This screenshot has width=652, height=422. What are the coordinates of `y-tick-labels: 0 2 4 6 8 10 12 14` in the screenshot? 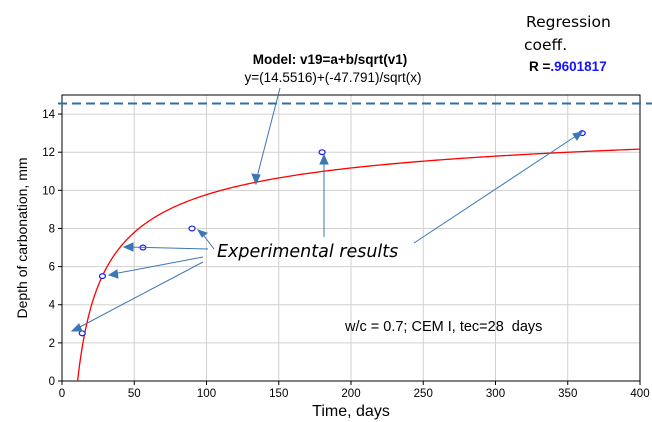 It's located at (52, 248).